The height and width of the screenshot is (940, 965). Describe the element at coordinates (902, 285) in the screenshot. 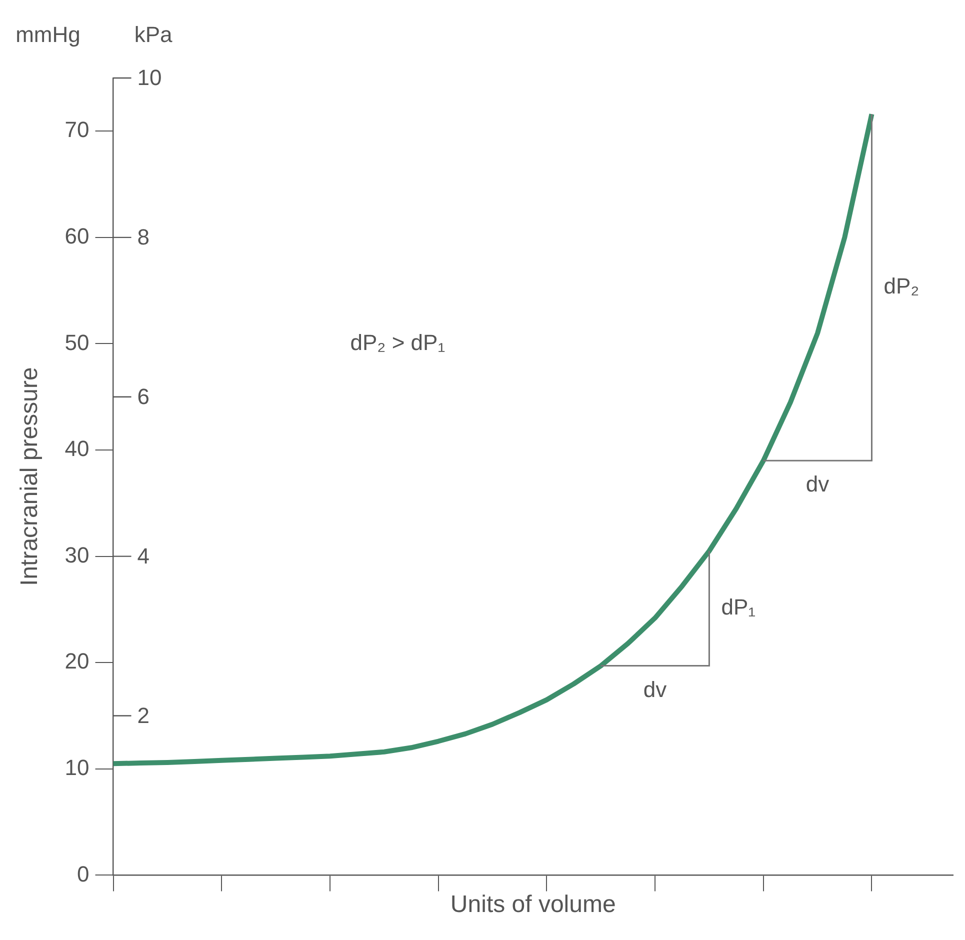

I see `annotation: dP₂` at that location.